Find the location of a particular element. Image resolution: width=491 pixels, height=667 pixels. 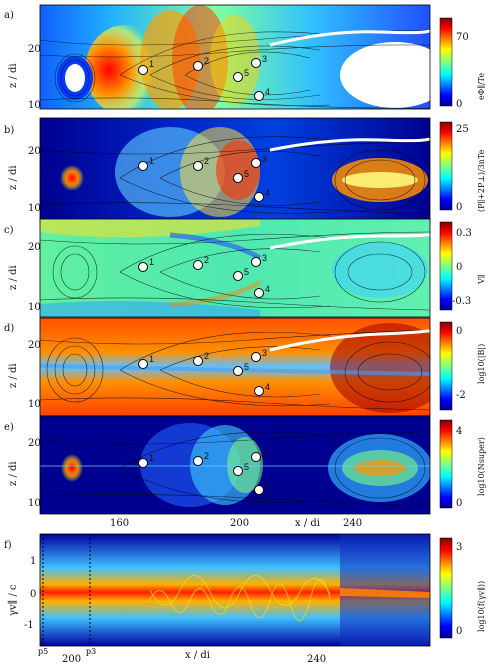

panel-b-points: 1 2 5 3 4 is located at coordinates (204, 178).